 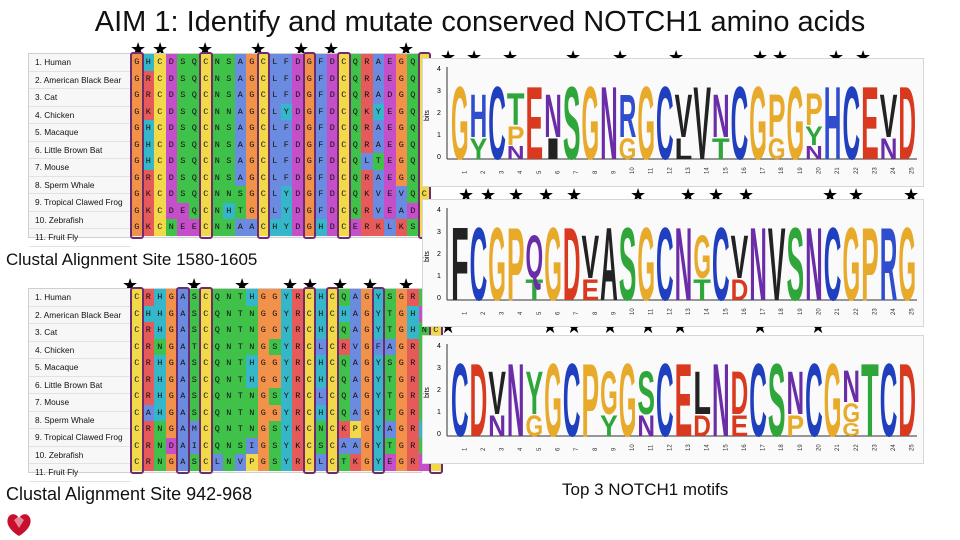 What do you see at coordinates (577, 449) in the screenshot?
I see `logo-position-label: 7` at bounding box center [577, 449].